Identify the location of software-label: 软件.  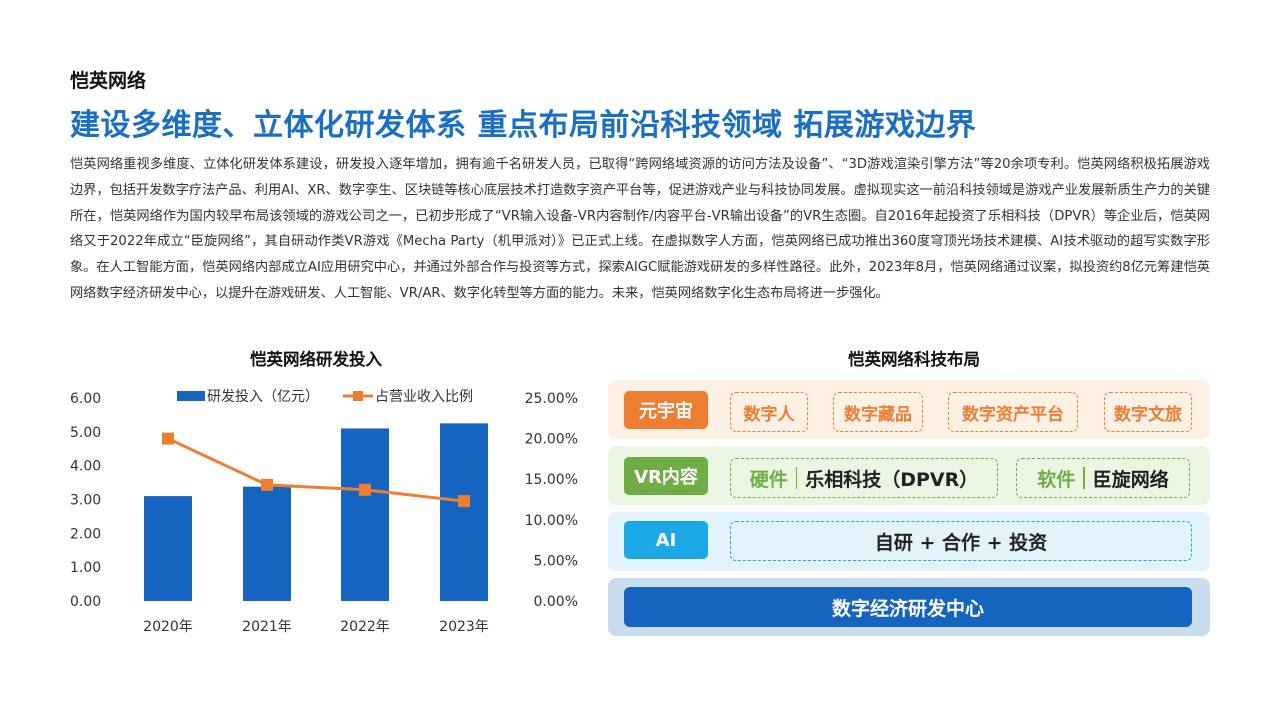
(1056, 479).